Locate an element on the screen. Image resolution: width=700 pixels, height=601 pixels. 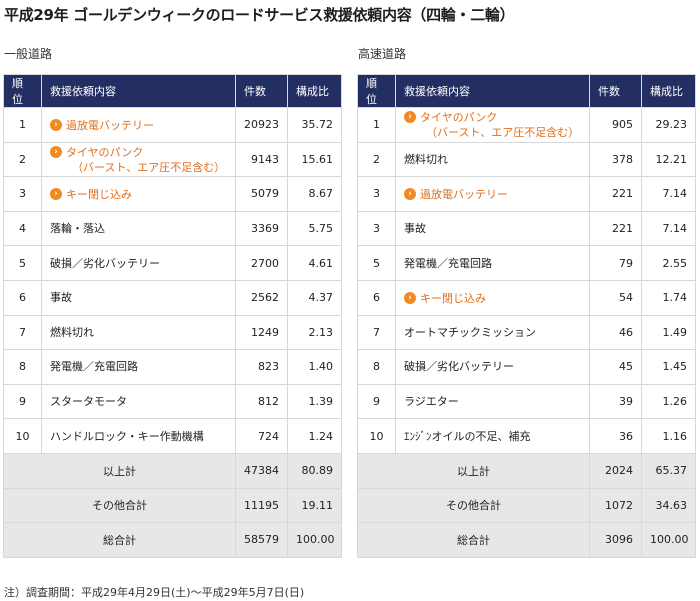
item-text: 破損／劣化バッテリー is located at coordinates (459, 366).